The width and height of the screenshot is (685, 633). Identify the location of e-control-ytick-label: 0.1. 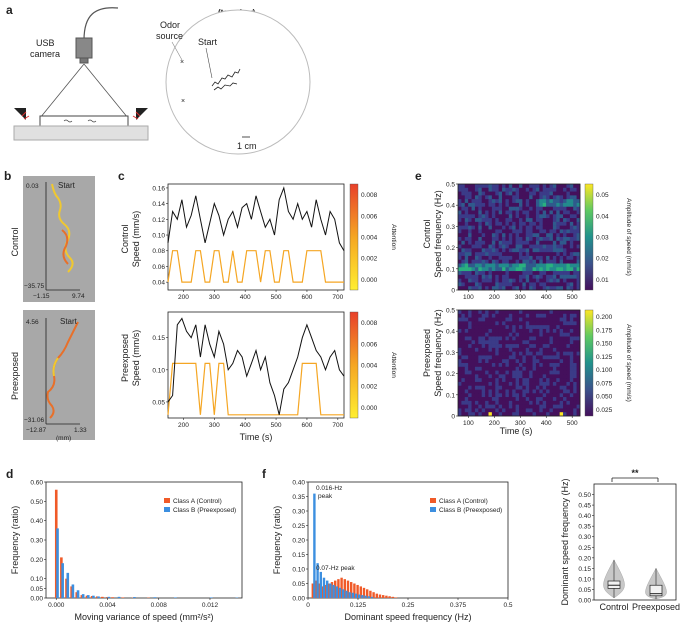
(450, 269).